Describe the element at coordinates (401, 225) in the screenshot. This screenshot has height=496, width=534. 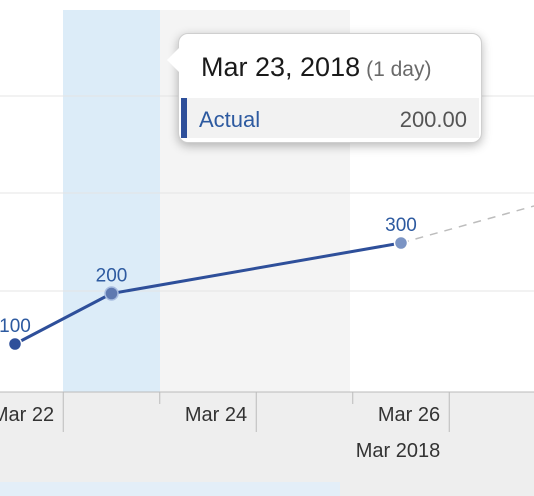
I see `data-label: 300` at that location.